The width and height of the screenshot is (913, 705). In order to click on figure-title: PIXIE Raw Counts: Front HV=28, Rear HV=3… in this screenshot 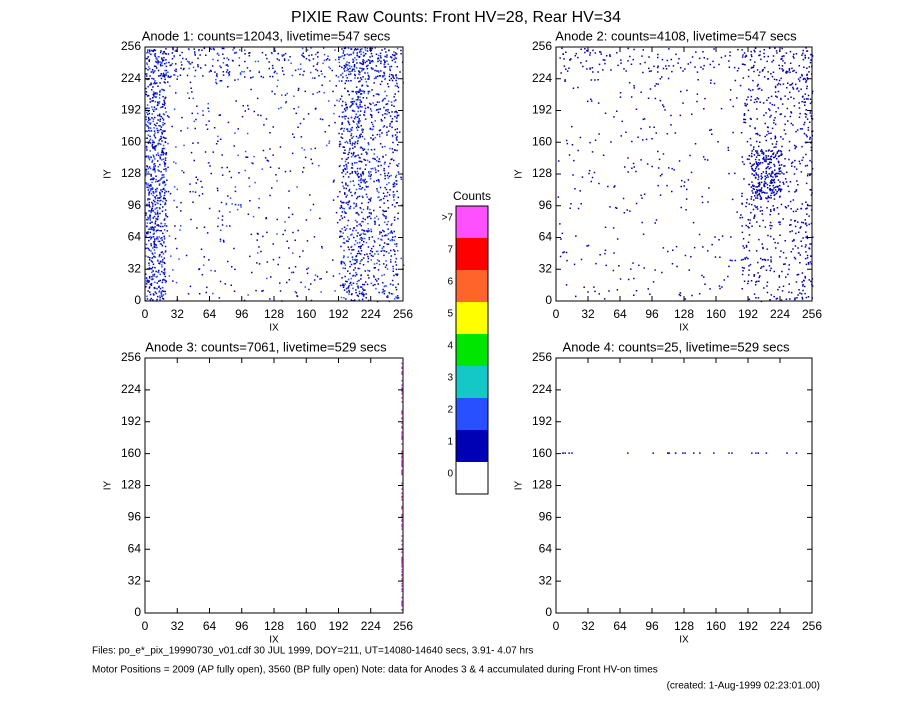, I will do `click(456, 17)`.